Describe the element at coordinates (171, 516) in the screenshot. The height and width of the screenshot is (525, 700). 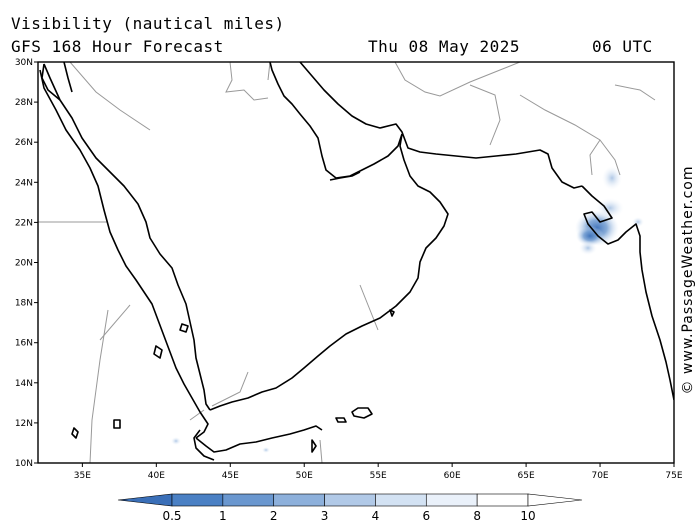
I see `colorbar-label: 0.5` at that location.